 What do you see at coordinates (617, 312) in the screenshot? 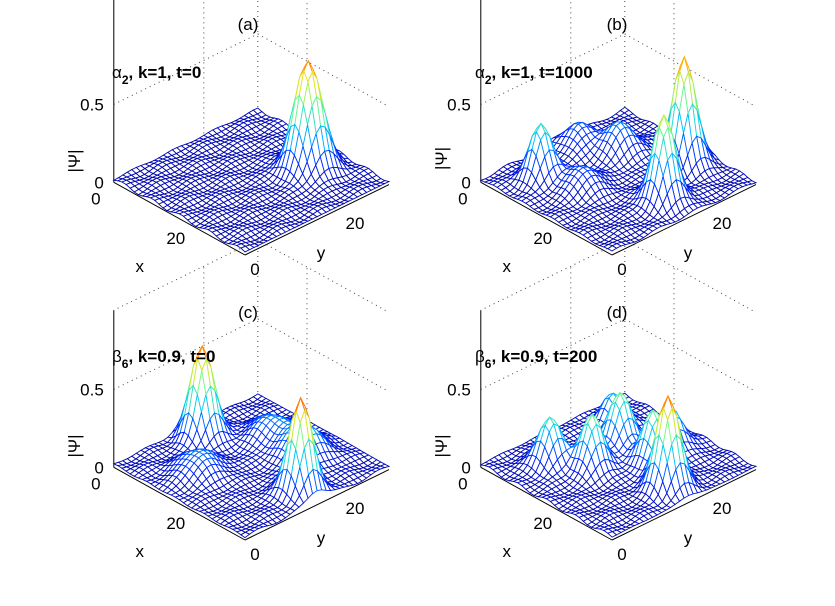
I see `panel-label: (d)` at bounding box center [617, 312].